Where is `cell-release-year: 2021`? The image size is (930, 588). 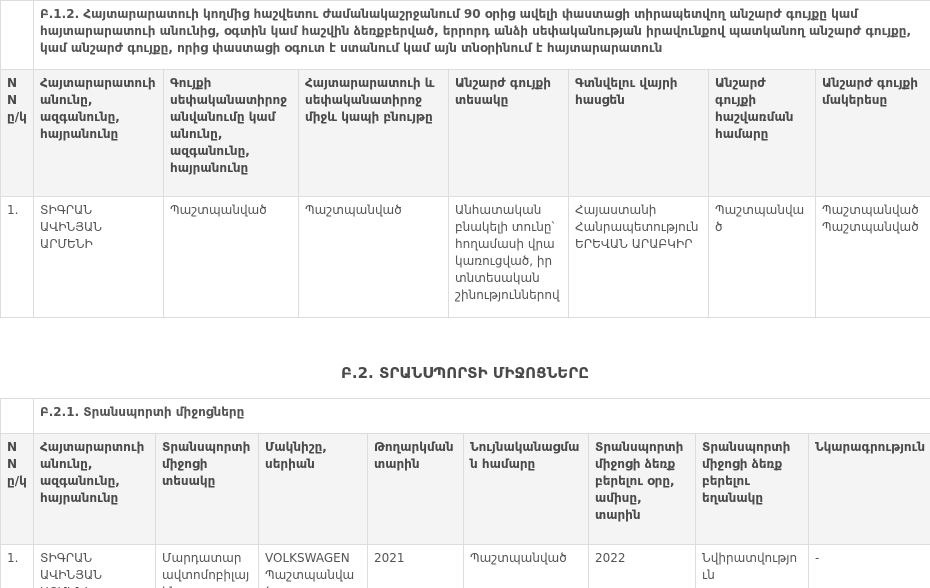
cell-release-year: 2021 is located at coordinates (415, 566).